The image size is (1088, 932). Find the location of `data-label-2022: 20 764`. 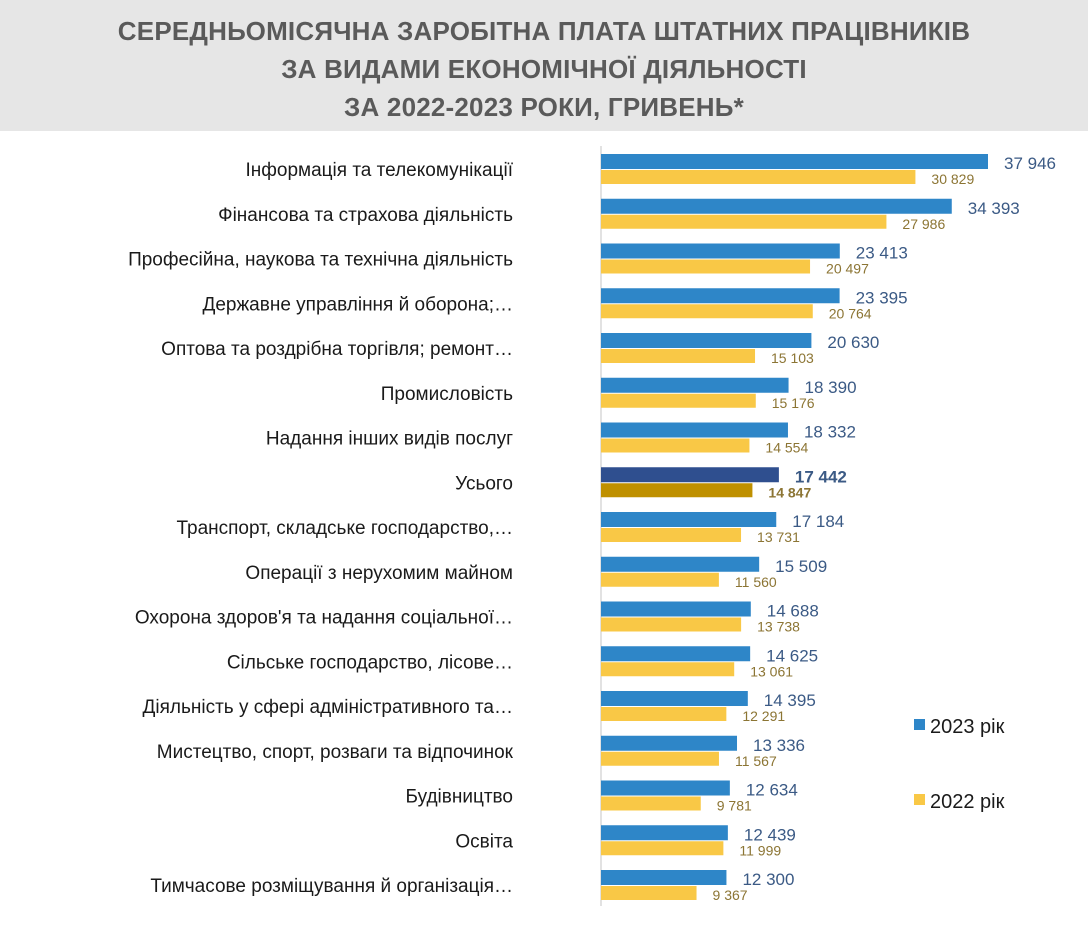

data-label-2022: 20 764 is located at coordinates (850, 313).